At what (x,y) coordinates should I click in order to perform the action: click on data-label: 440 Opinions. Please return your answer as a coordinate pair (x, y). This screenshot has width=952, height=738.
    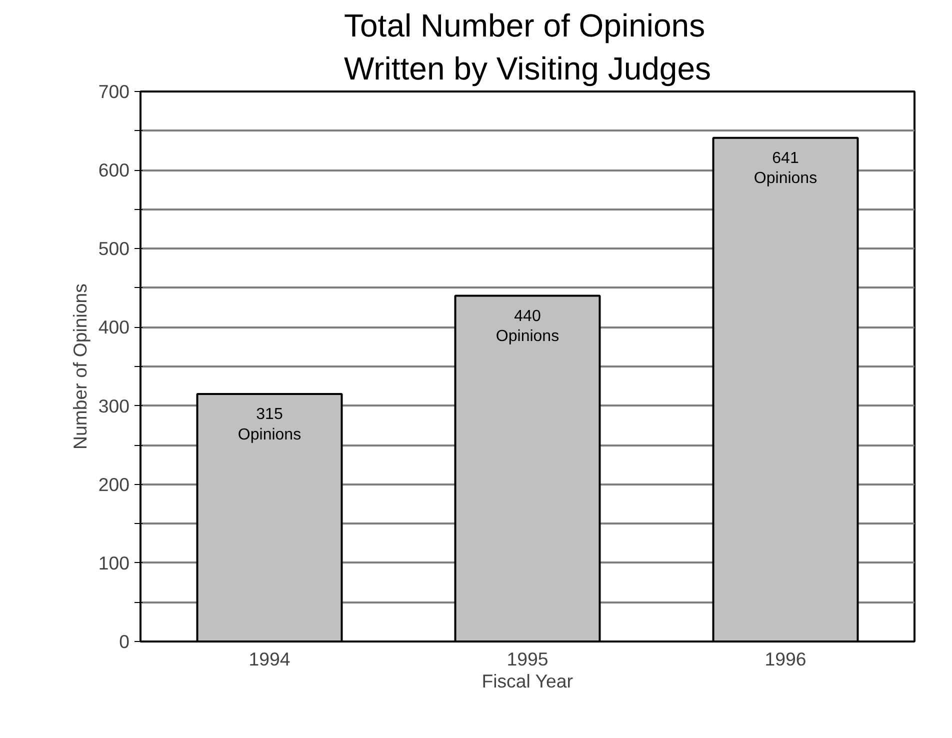
    Looking at the image, I should click on (528, 327).